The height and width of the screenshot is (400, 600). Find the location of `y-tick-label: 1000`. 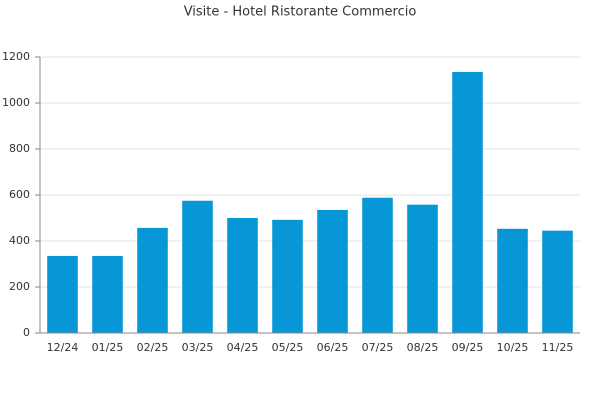

y-tick-label: 1000 is located at coordinates (16, 102).